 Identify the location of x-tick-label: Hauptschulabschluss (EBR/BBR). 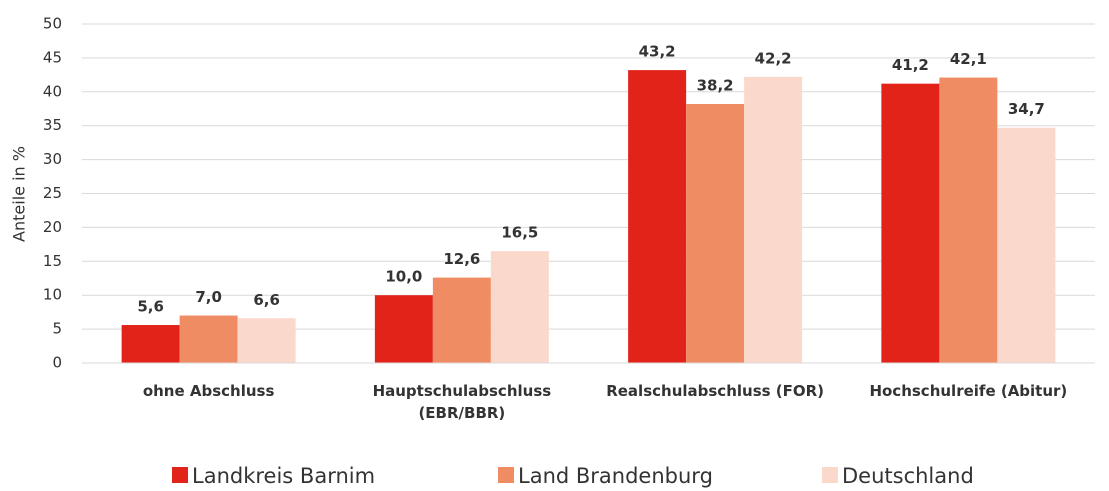
(462, 402).